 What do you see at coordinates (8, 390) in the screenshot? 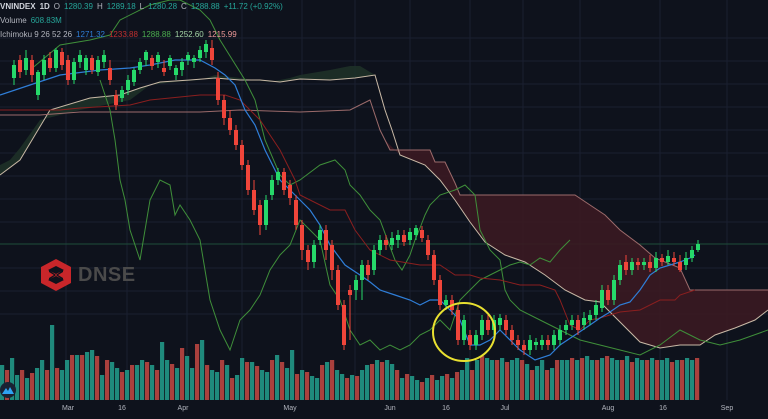
I see `tradingview-logo-button` at bounding box center [8, 390].